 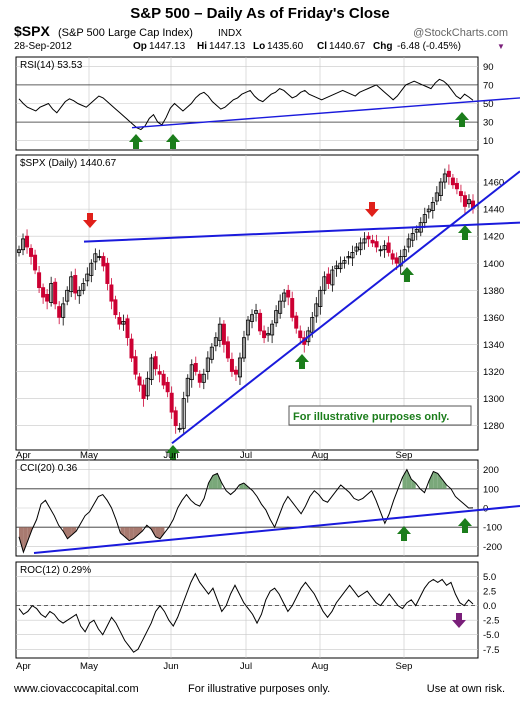 I want to click on panel-legend: ROC(12) 0.29%, so click(x=55, y=570).